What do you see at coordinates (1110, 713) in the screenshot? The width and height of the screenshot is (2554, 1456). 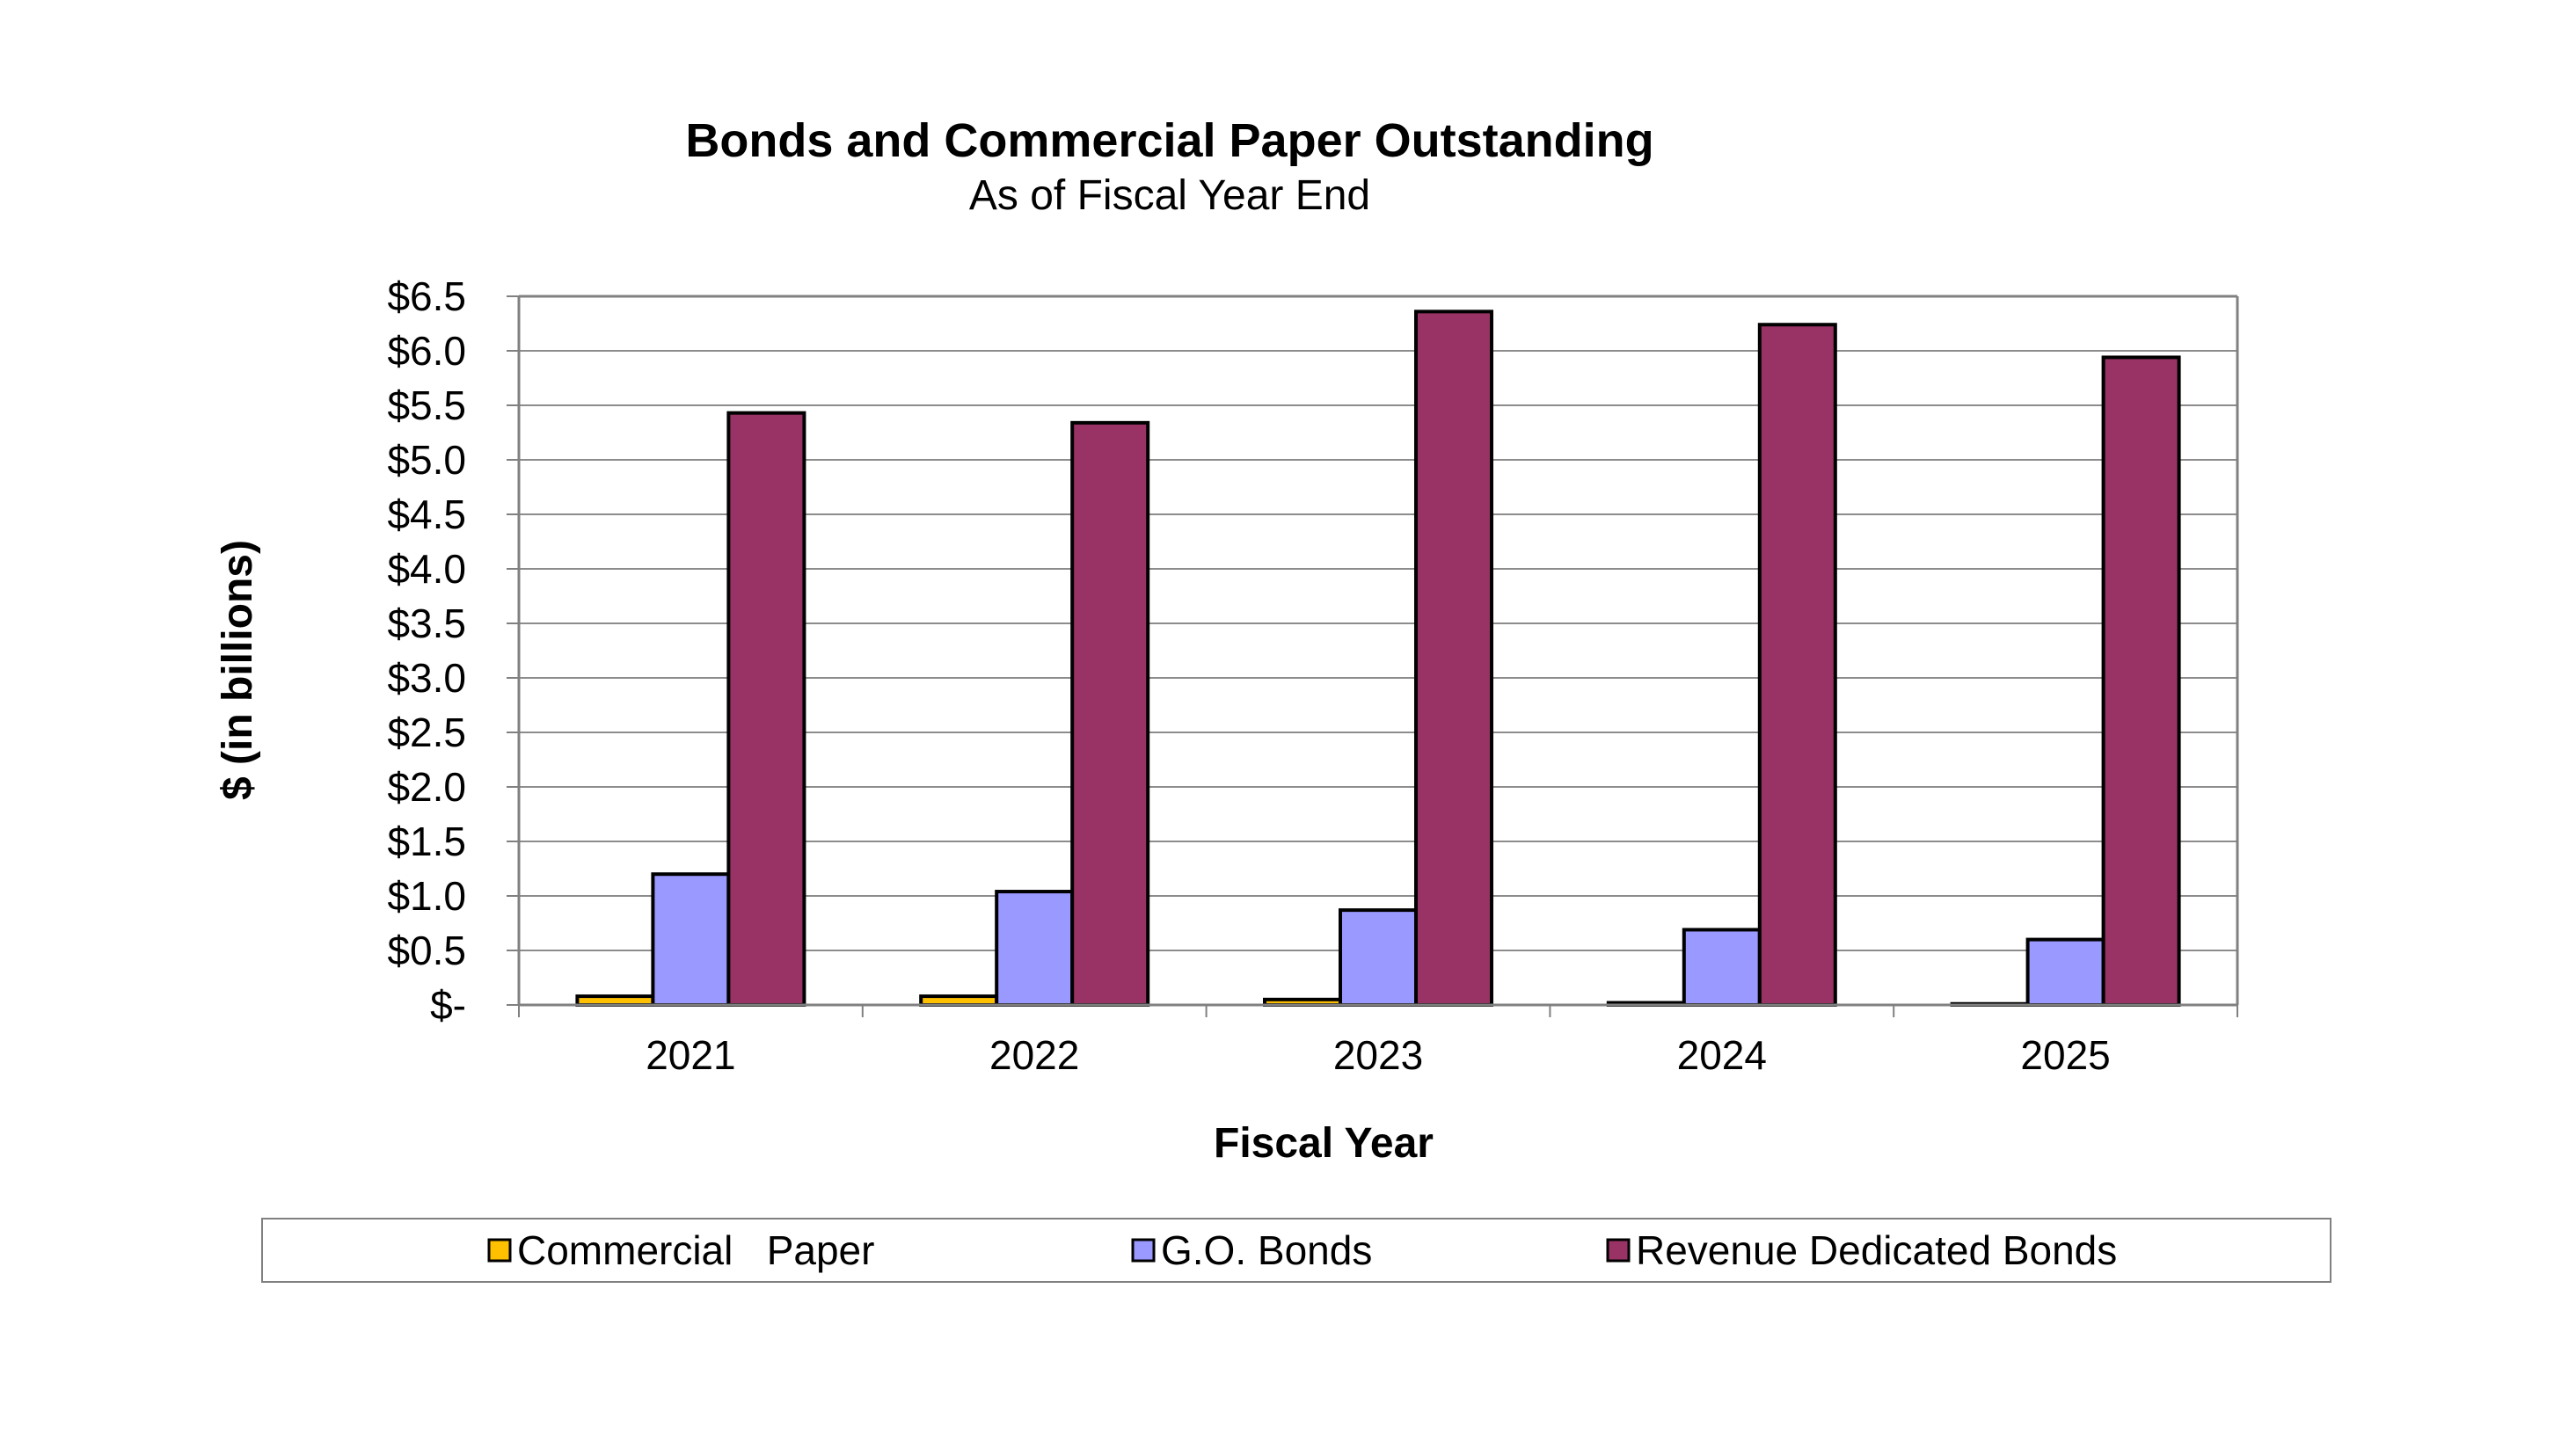 I see `bar-revenue-dedicated-bonds-2022` at bounding box center [1110, 713].